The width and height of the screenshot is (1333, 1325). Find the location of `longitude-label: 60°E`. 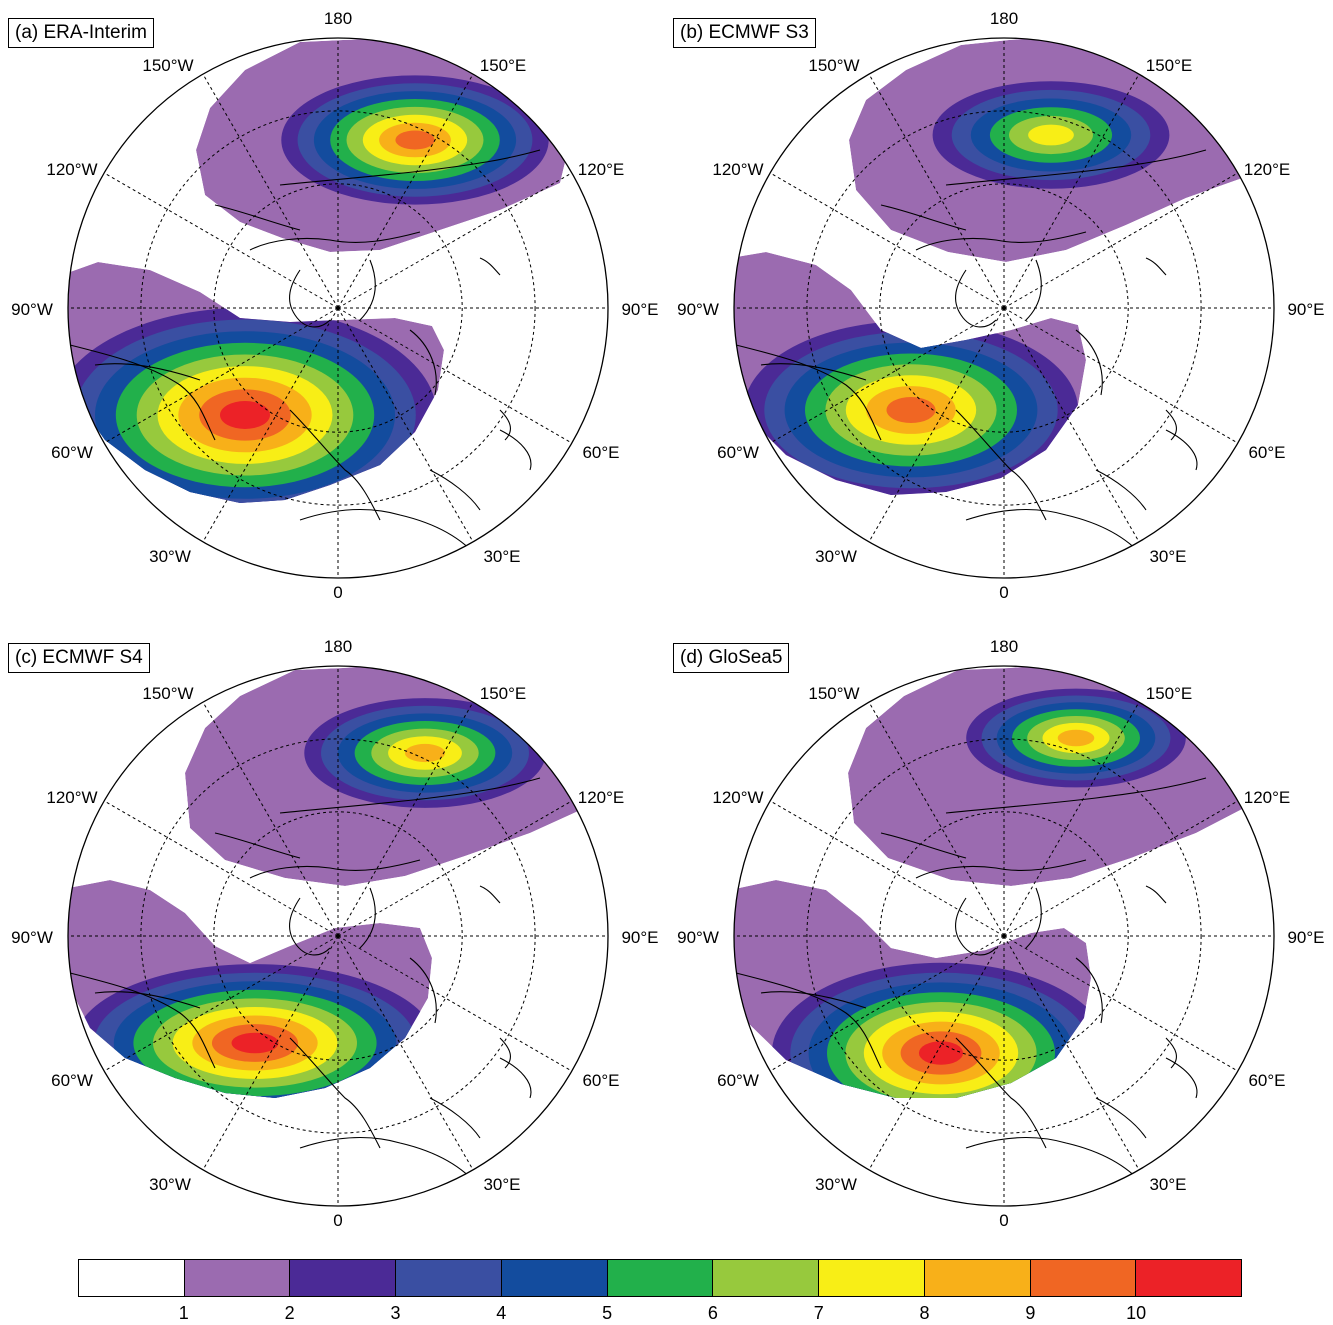

longitude-label: 60°E is located at coordinates (600, 1080).